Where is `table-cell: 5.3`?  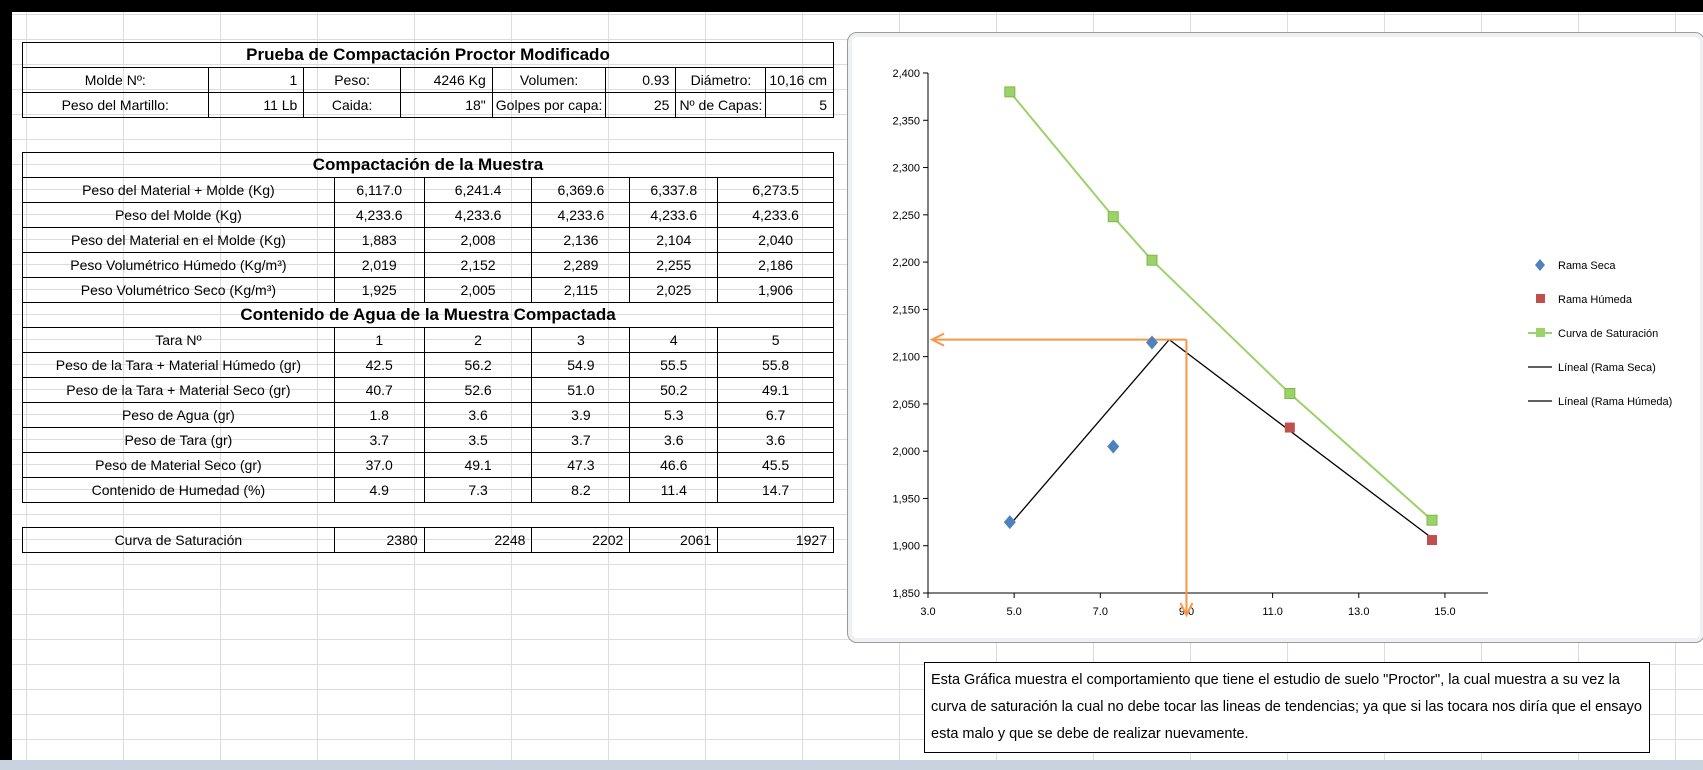
table-cell: 5.3 is located at coordinates (674, 415).